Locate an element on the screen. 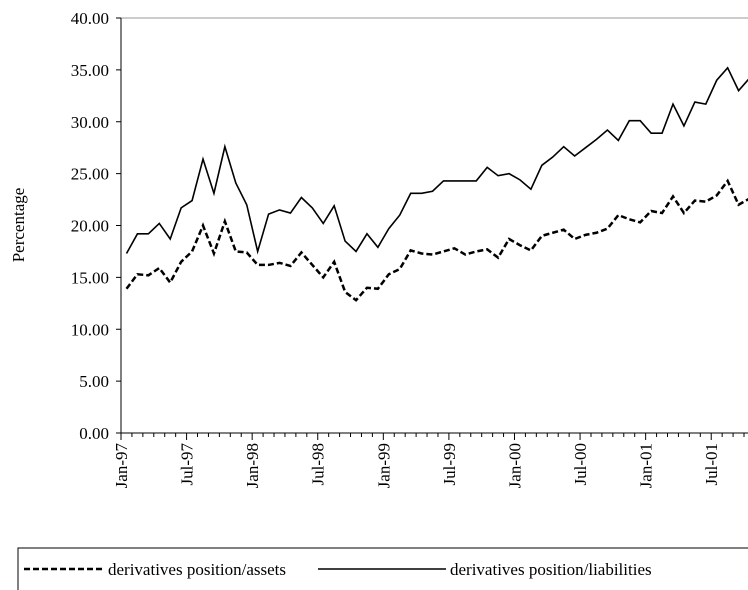  x-tick-label: Jul-00 is located at coordinates (580, 464).